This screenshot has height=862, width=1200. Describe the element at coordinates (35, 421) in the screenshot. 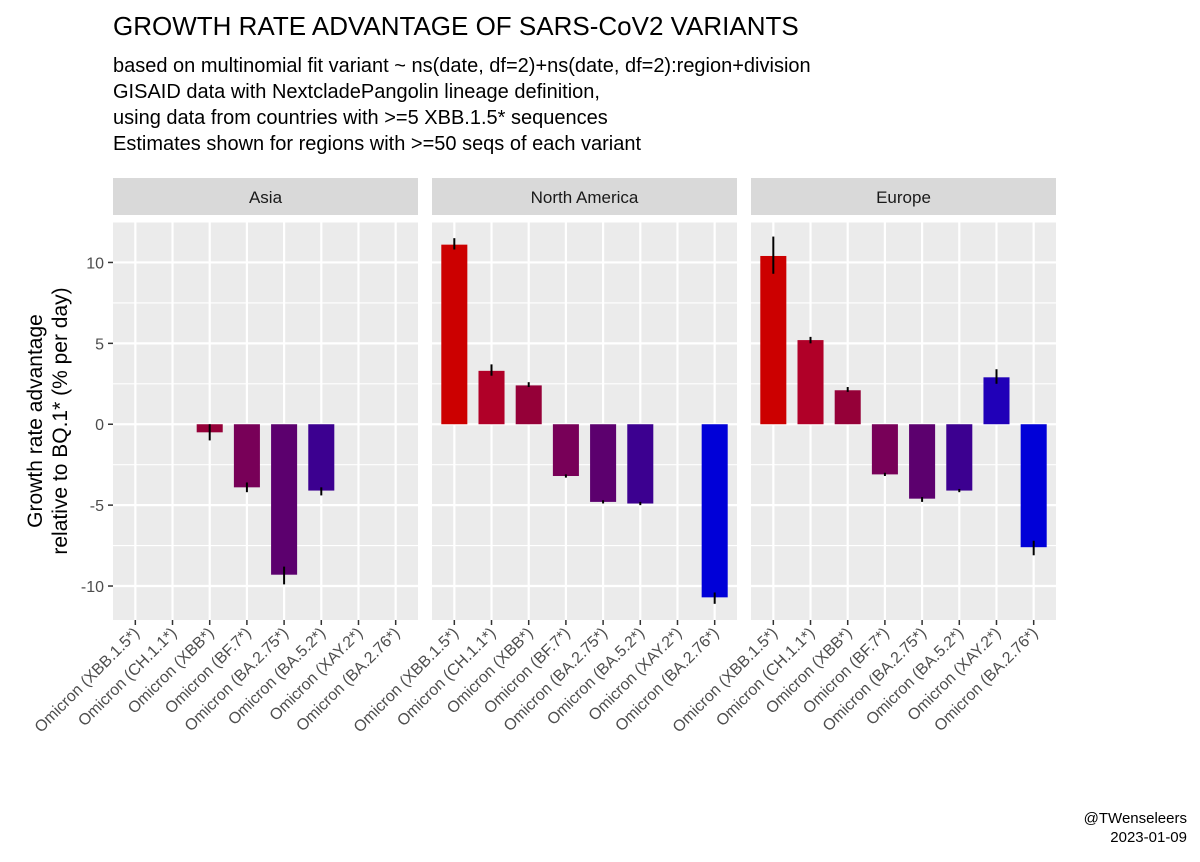

I see `y-axis-title: Growth rate advantage` at that location.